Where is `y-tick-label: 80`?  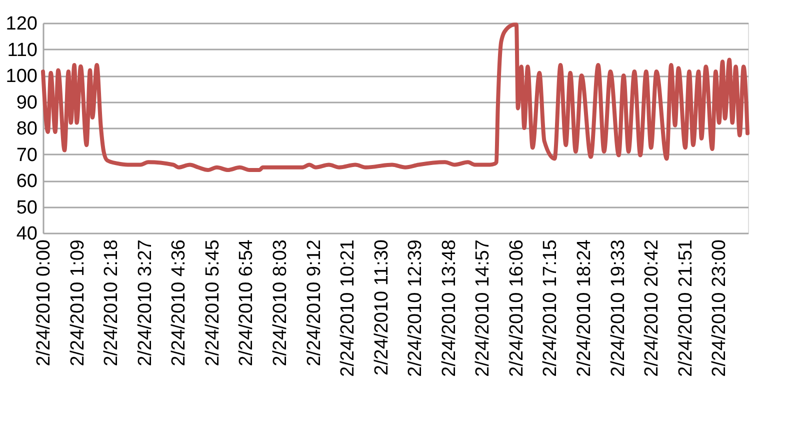
y-tick-label: 80 is located at coordinates (27, 129).